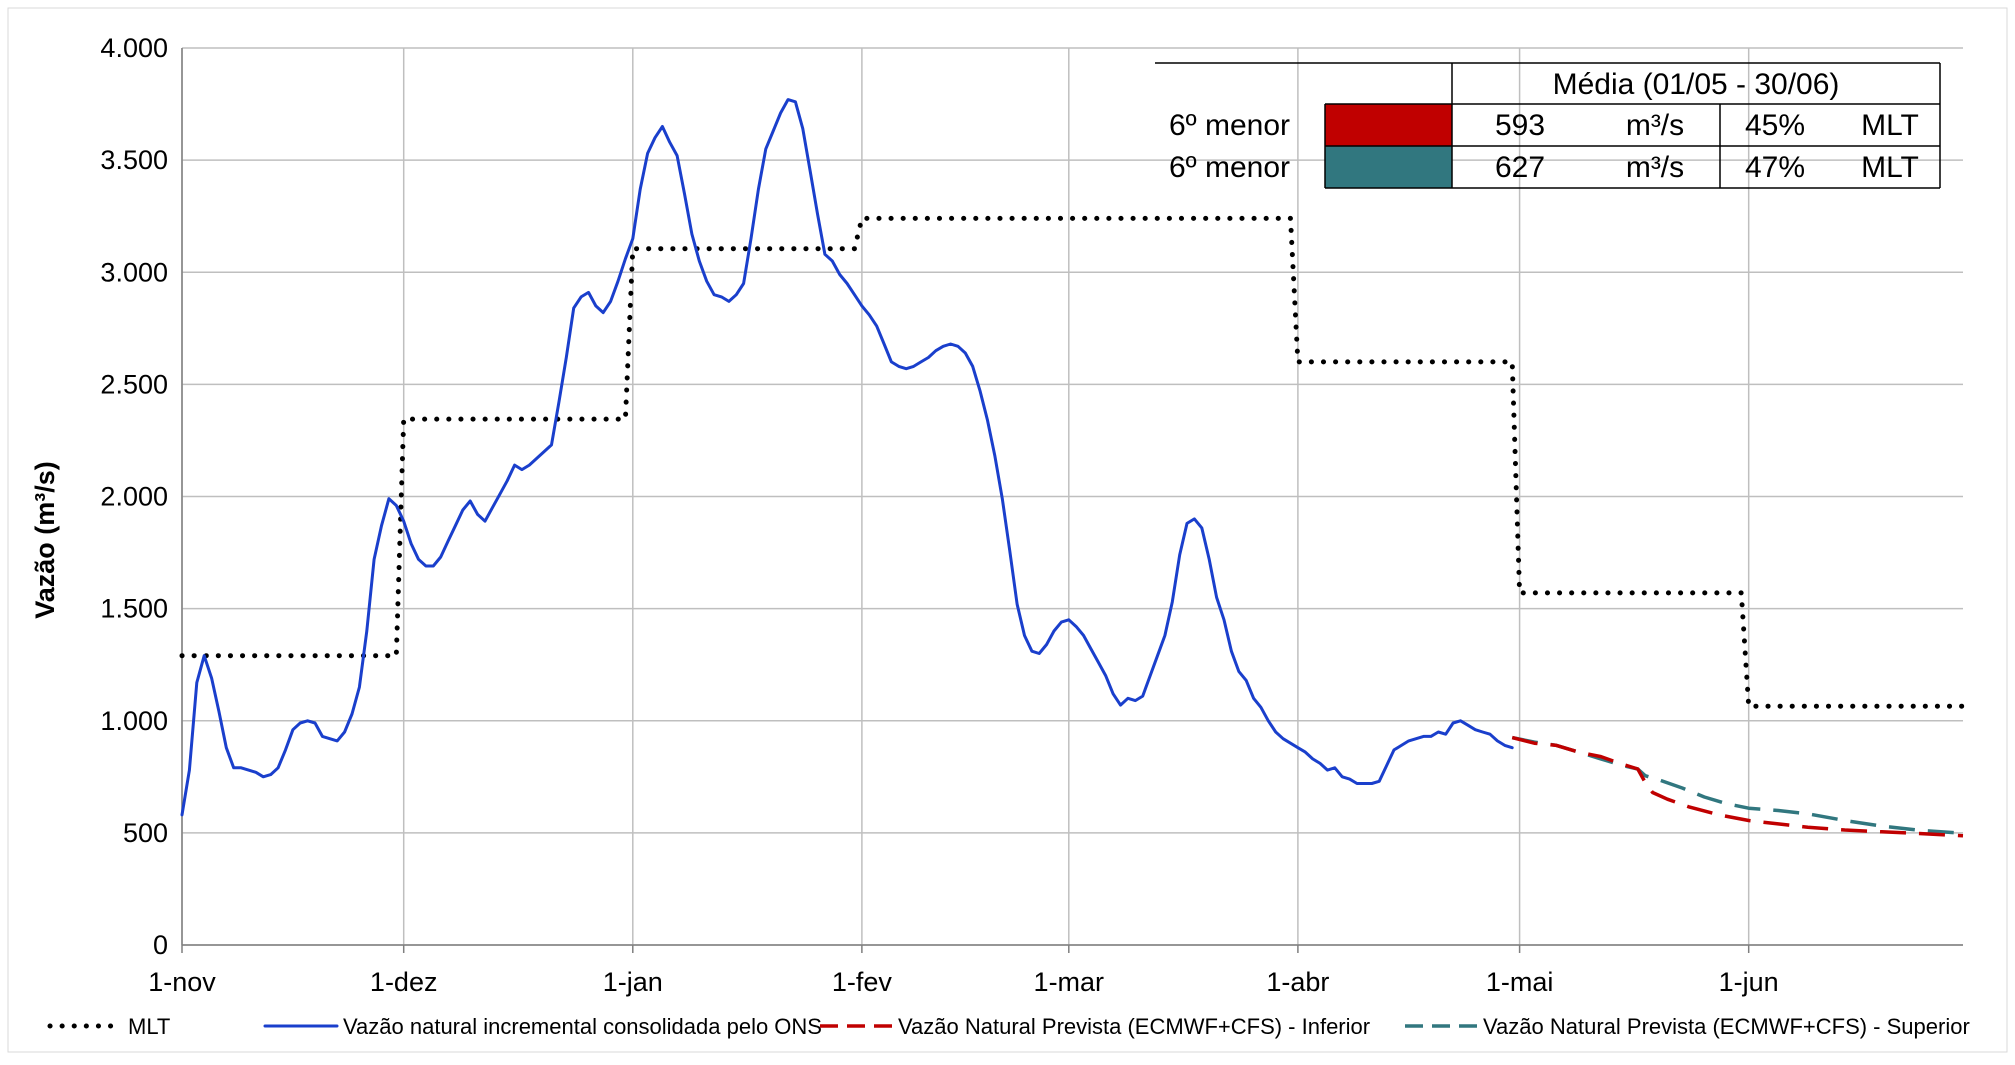 The width and height of the screenshot is (2015, 1065). Describe the element at coordinates (134, 160) in the screenshot. I see `y-tick-label: 3.500` at that location.